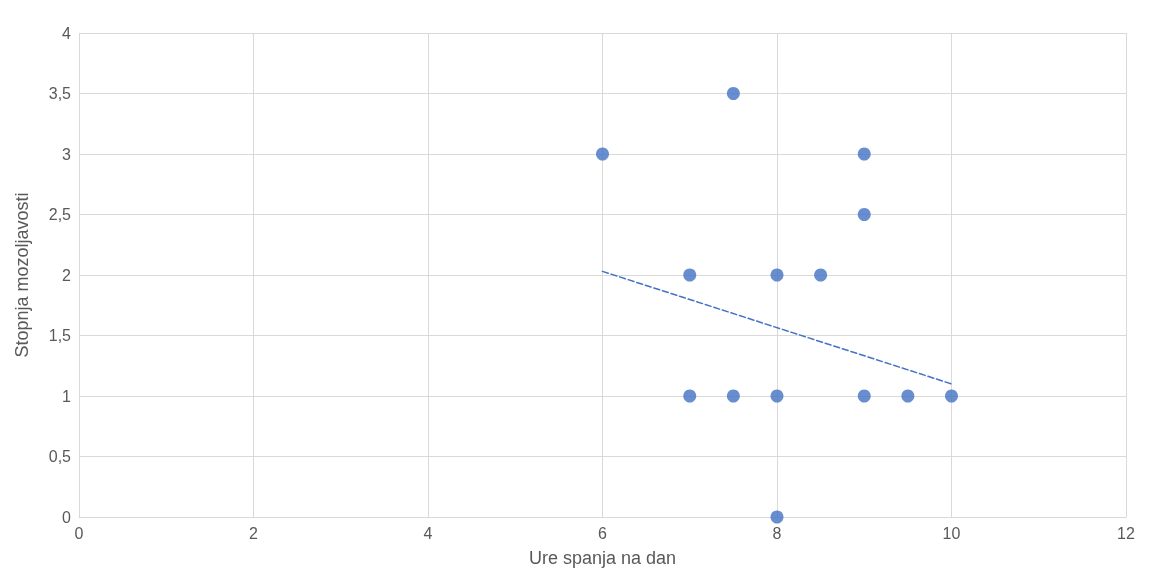 The width and height of the screenshot is (1159, 579). Describe the element at coordinates (603, 533) in the screenshot. I see `x-tick-label: 6` at that location.